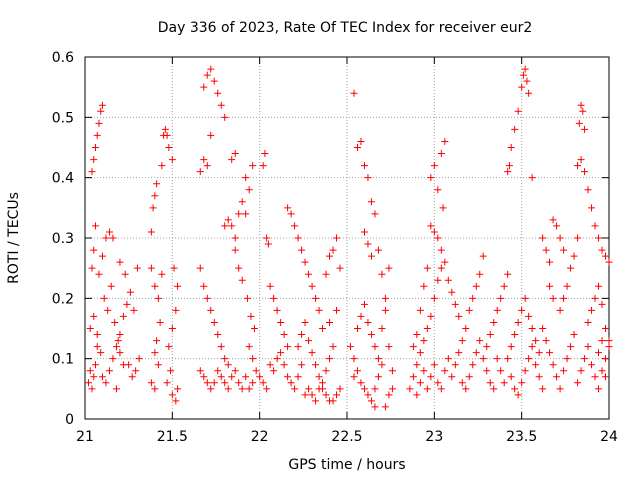  Describe the element at coordinates (346, 437) in the screenshot. I see `x-tick-label: 22.5` at that location.